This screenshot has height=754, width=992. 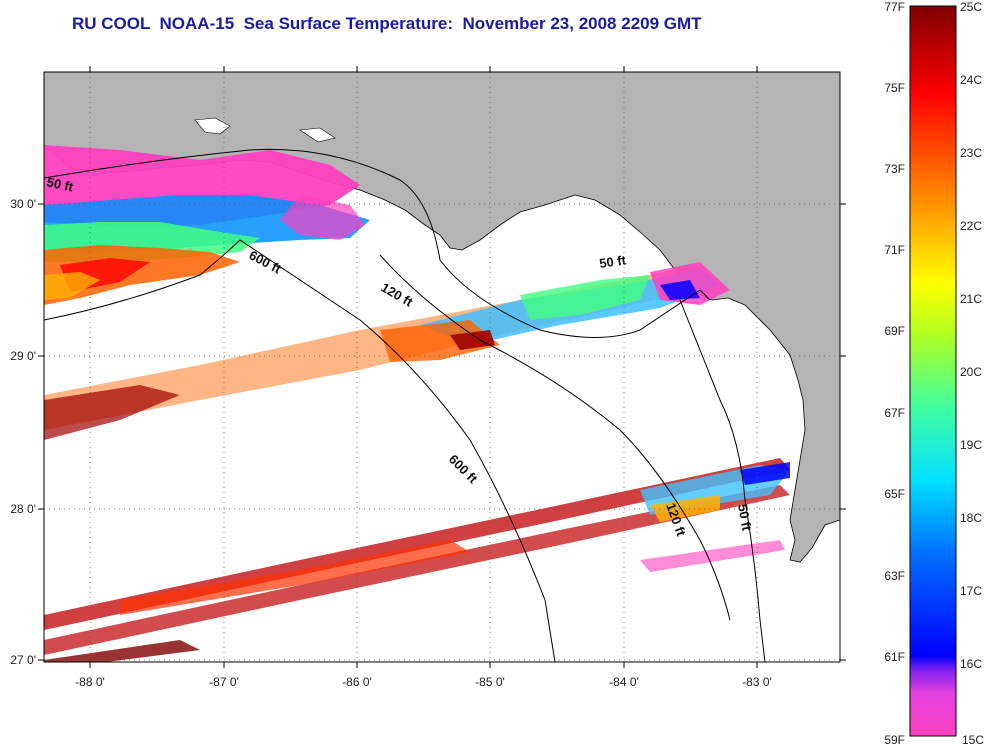 I want to click on lon-label: -86 0', so click(x=357, y=682).